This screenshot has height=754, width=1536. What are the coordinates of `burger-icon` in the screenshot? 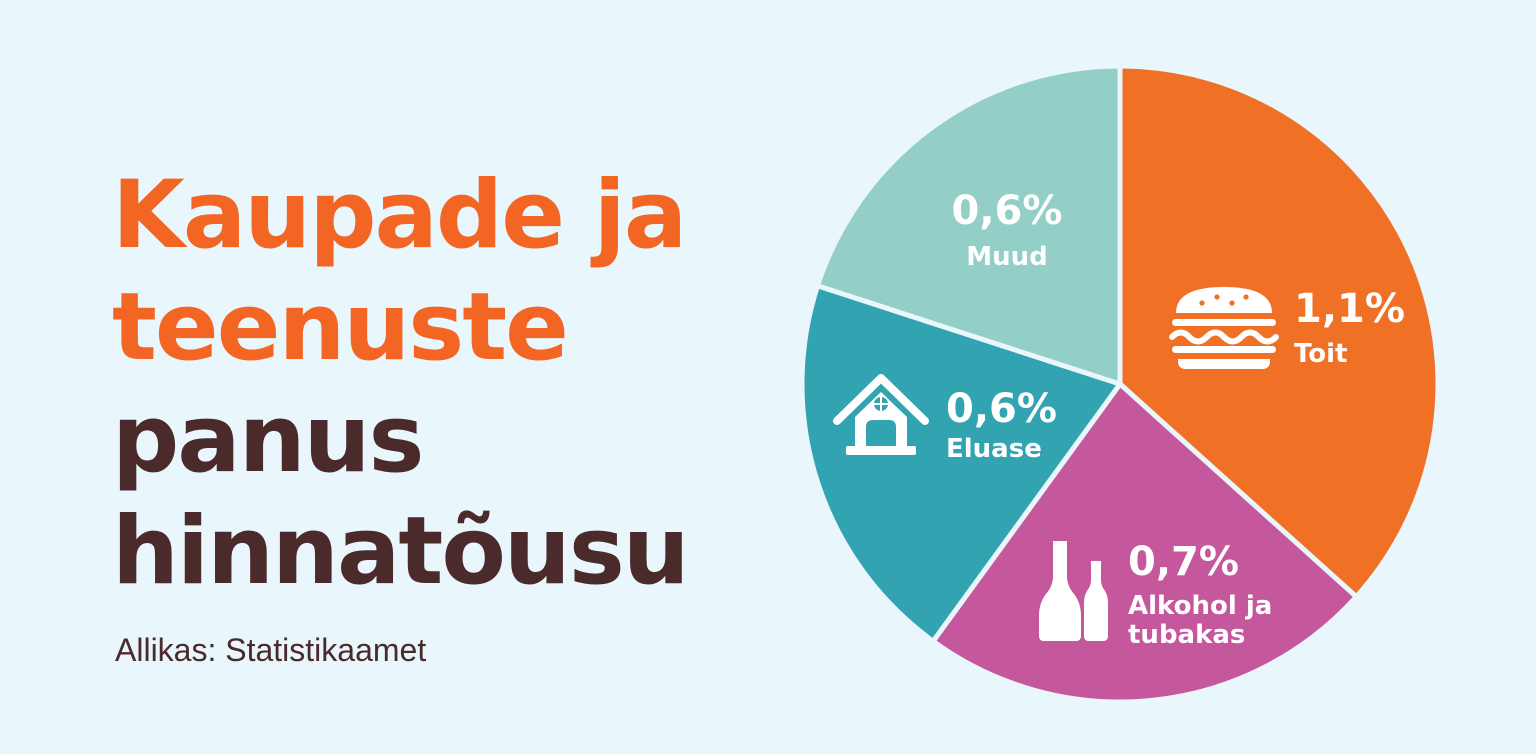 It's located at (1224, 328).